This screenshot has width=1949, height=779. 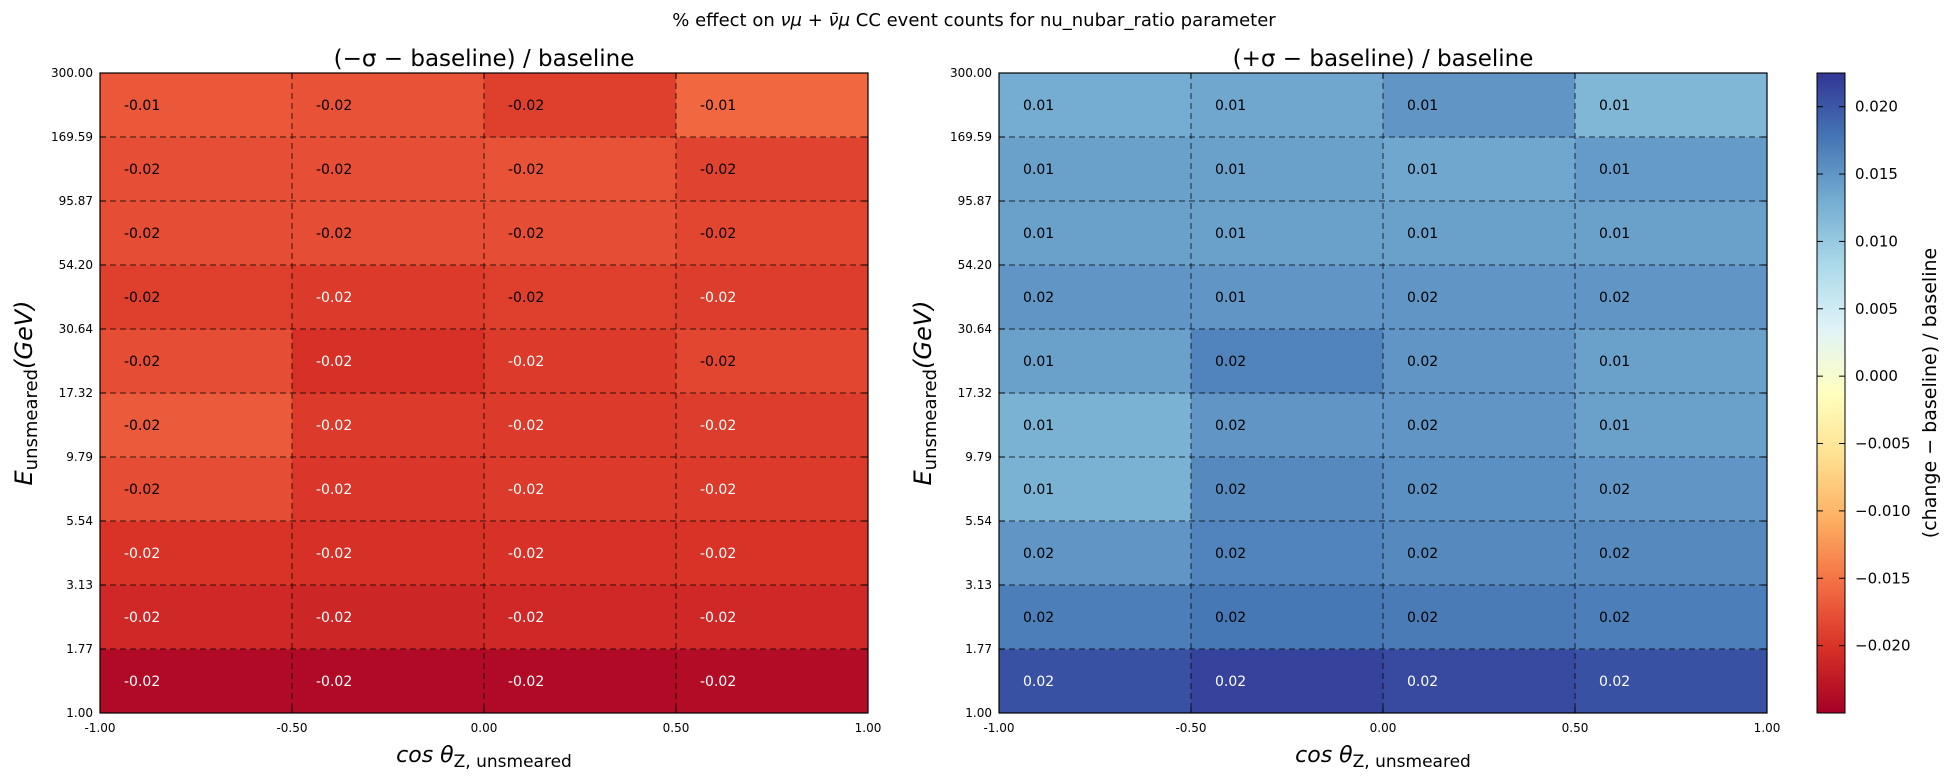 What do you see at coordinates (1876, 241) in the screenshot?
I see `colorbar-tick-label: 0.010` at bounding box center [1876, 241].